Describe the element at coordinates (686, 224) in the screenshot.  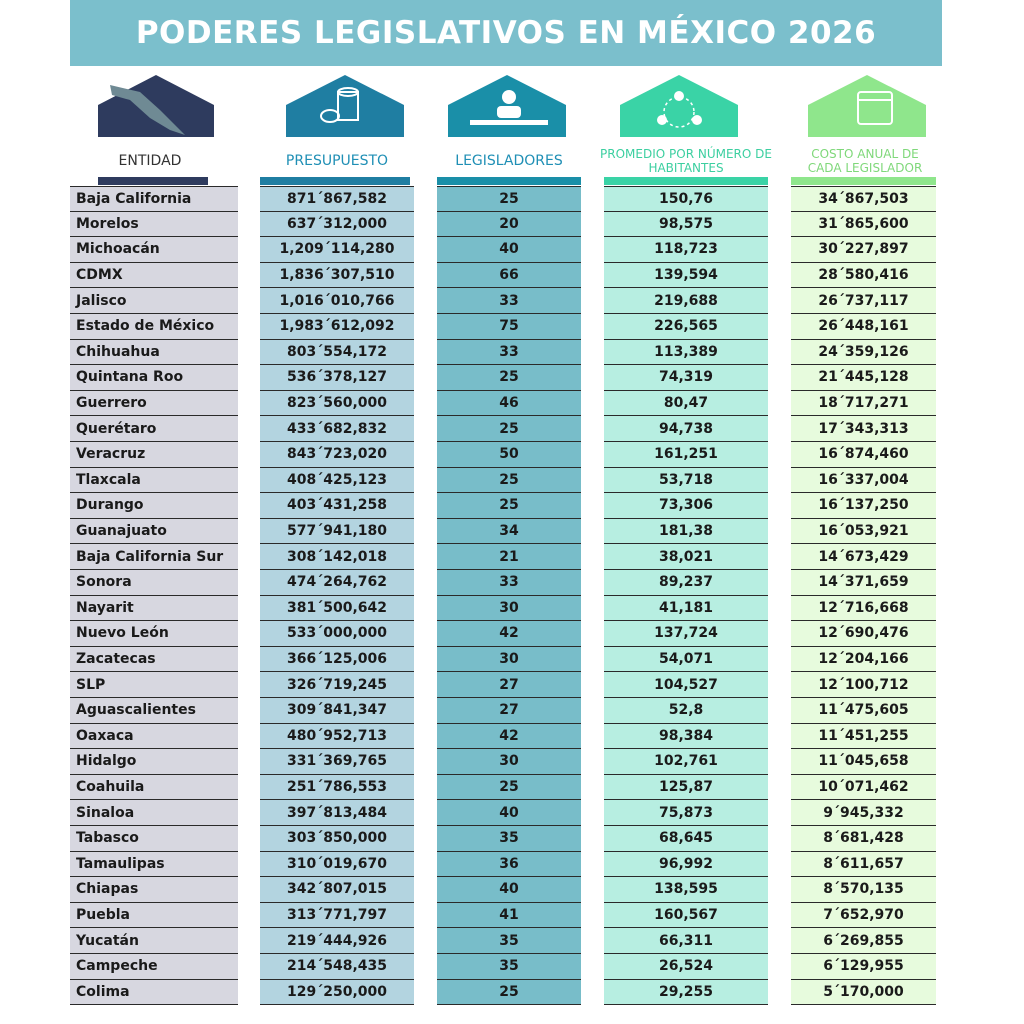
I see `table-cell: 98,575` at that location.